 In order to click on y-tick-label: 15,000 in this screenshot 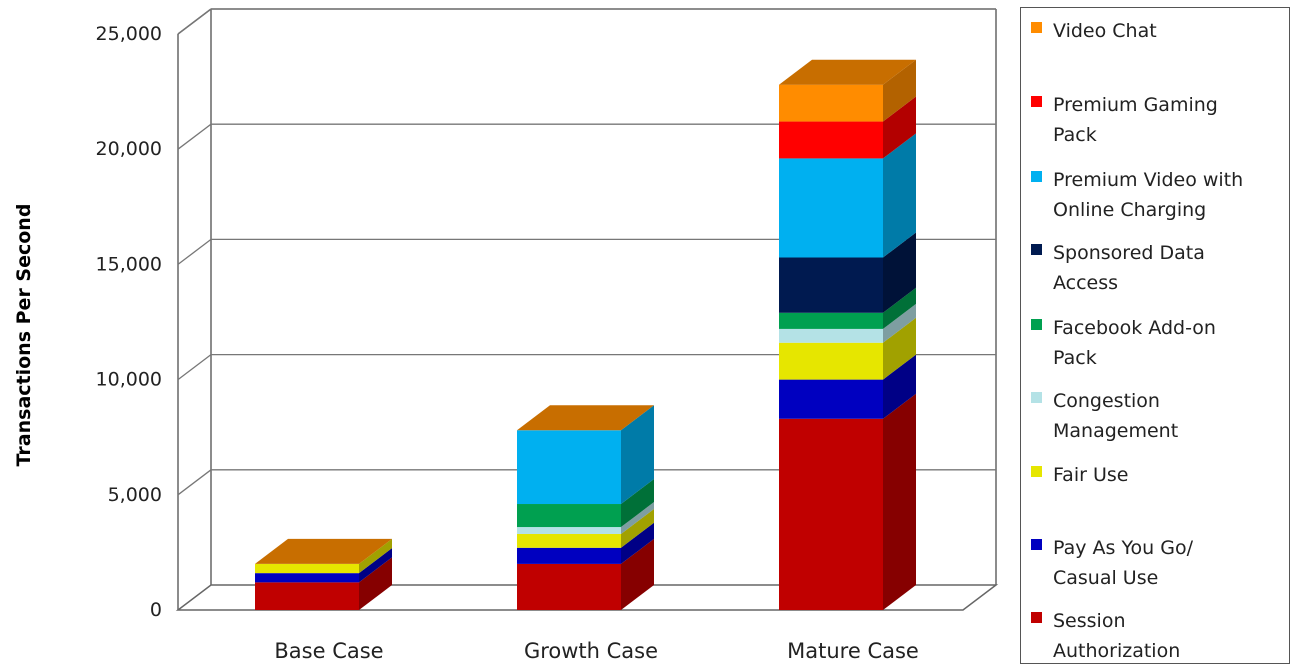, I will do `click(129, 264)`.